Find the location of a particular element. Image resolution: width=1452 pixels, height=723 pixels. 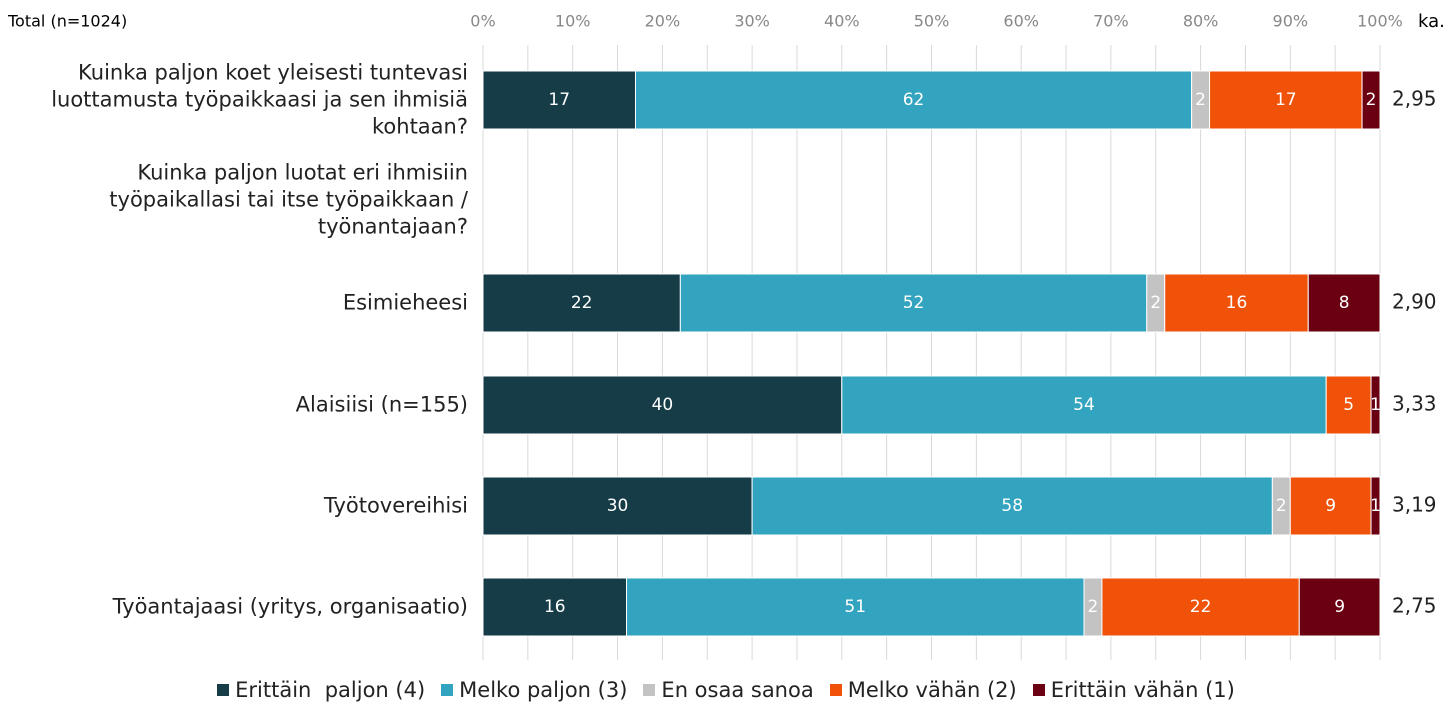

legend-label: Melko paljon (3) is located at coordinates (543, 690).